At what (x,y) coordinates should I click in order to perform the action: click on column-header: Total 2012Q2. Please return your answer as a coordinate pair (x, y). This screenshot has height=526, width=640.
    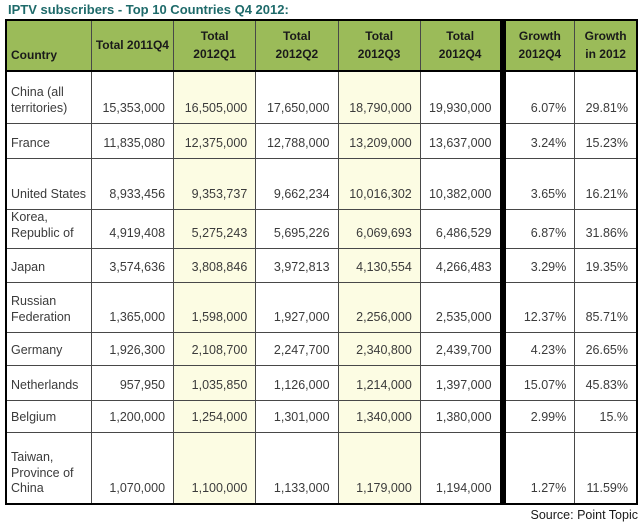
    Looking at the image, I should click on (297, 45).